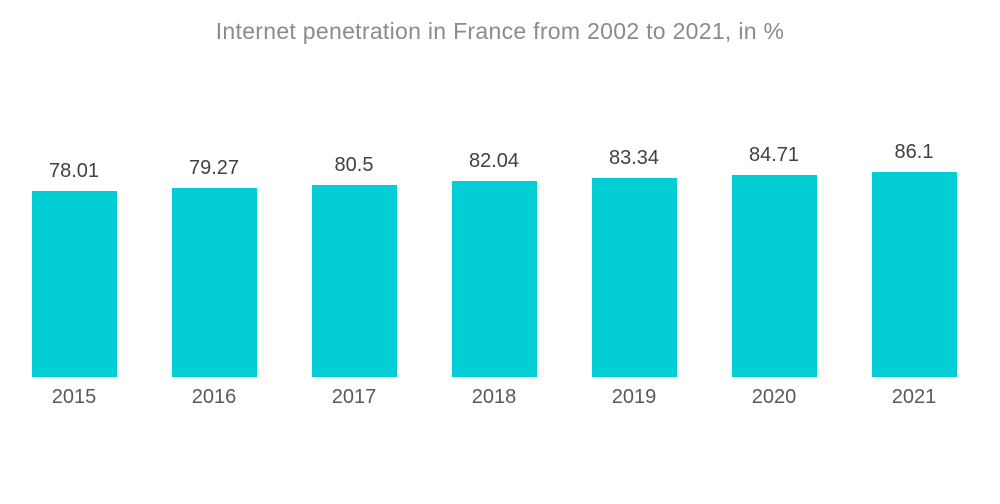 The height and width of the screenshot is (504, 1000). I want to click on bar-value-label: 83.34, so click(634, 158).